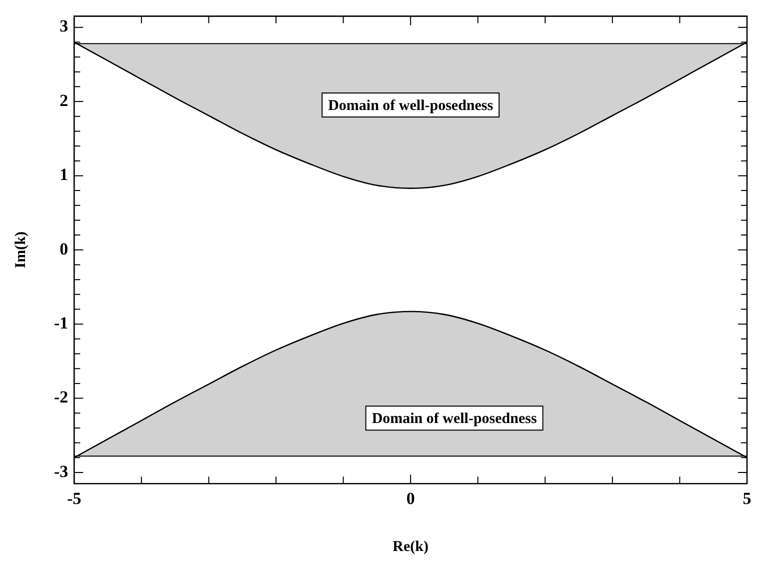 Image resolution: width=759 pixels, height=566 pixels. I want to click on x-tick-label: -5, so click(74, 498).